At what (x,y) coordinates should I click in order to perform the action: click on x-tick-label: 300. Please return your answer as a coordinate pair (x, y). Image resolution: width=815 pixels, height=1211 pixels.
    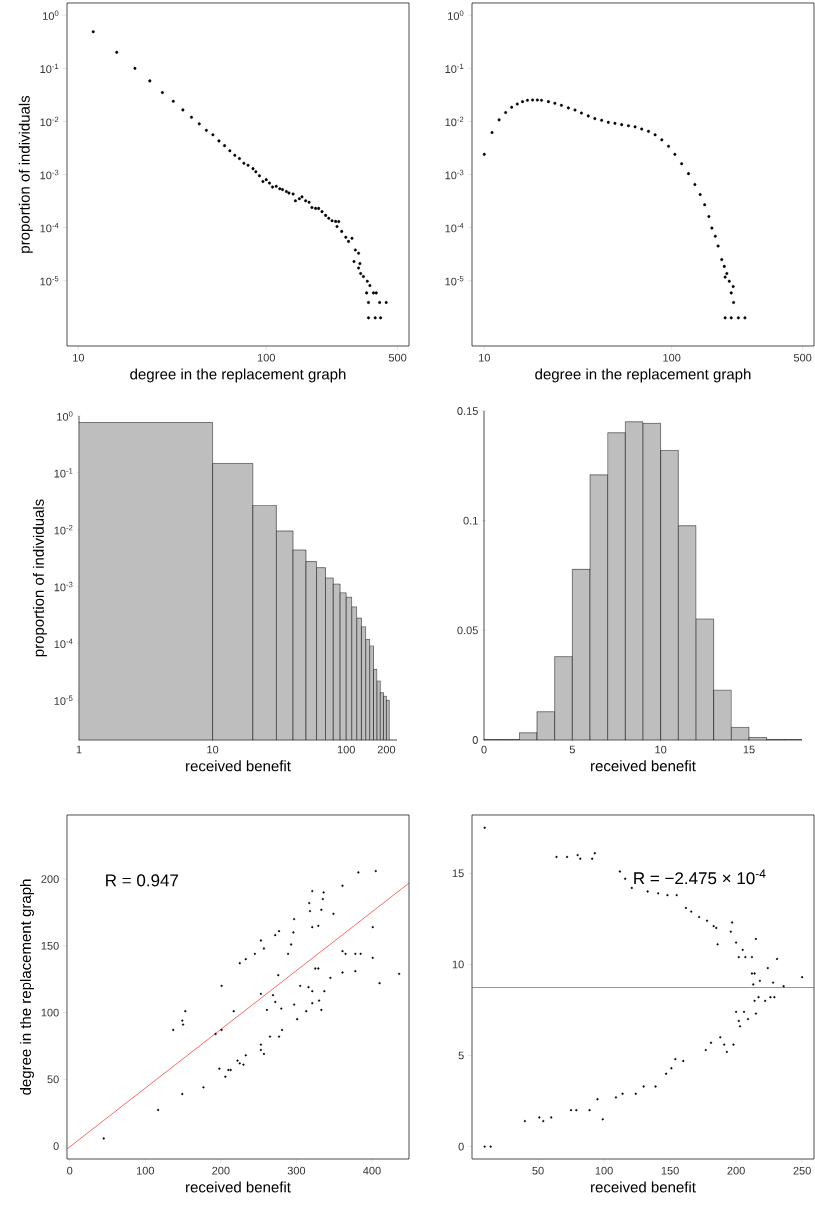
    Looking at the image, I should click on (296, 1170).